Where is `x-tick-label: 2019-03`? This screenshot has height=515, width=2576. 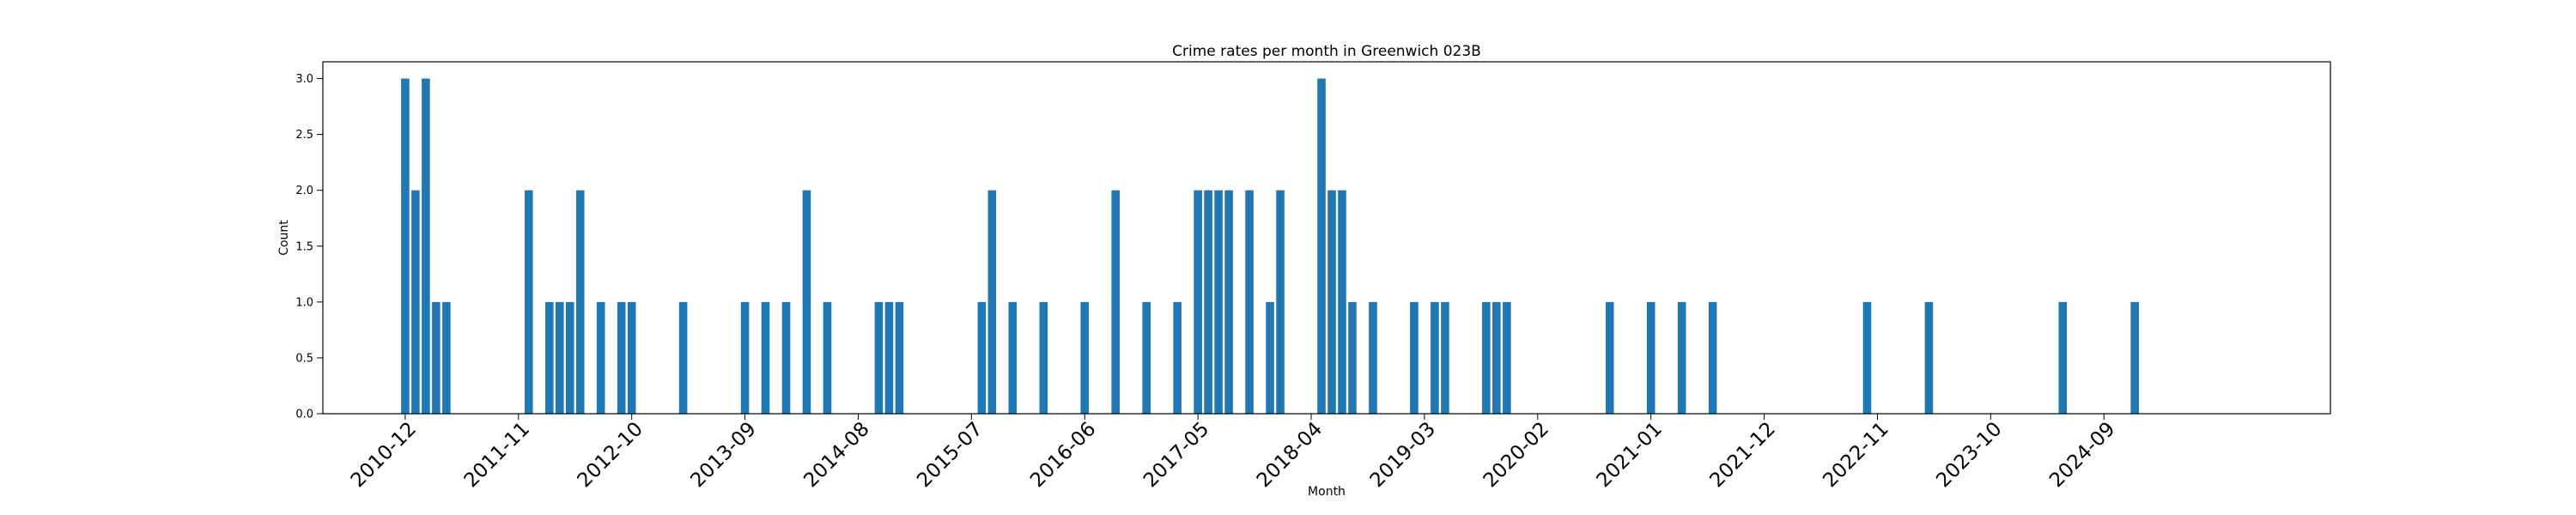
x-tick-label: 2019-03 is located at coordinates (1403, 455).